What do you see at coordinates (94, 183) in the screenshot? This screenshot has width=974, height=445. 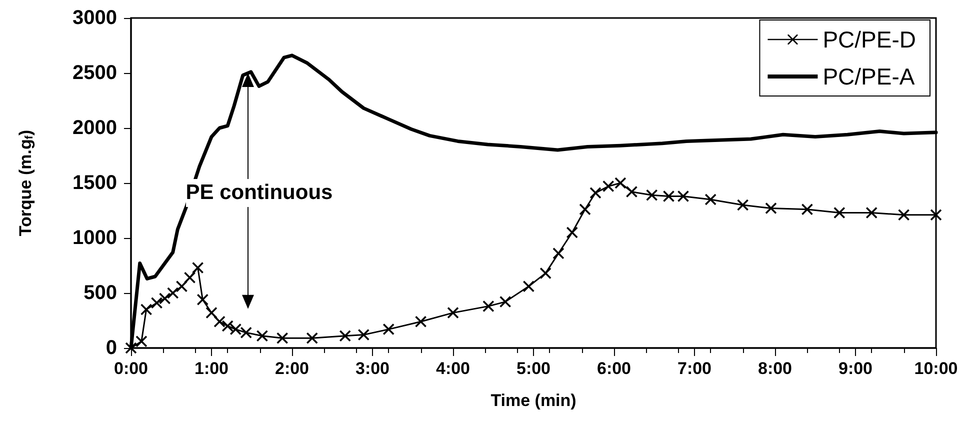 I see `y-tick-label: 1500` at bounding box center [94, 183].